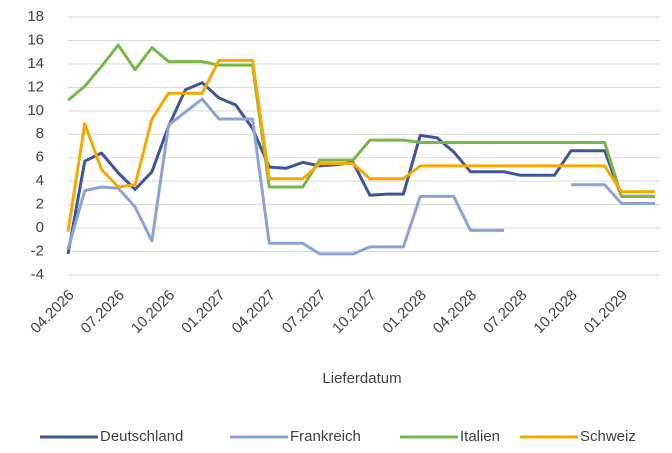  I want to click on y-tick-label: 14, so click(35, 63).